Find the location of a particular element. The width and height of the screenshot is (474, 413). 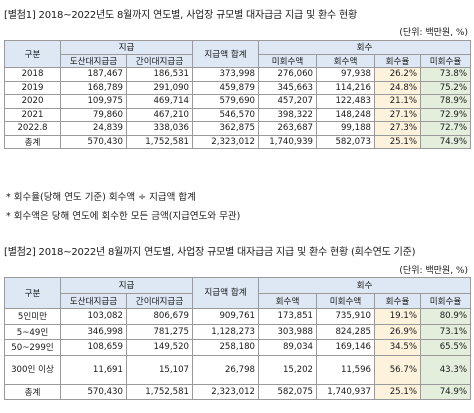

cell: 25.1% is located at coordinates (398, 391).